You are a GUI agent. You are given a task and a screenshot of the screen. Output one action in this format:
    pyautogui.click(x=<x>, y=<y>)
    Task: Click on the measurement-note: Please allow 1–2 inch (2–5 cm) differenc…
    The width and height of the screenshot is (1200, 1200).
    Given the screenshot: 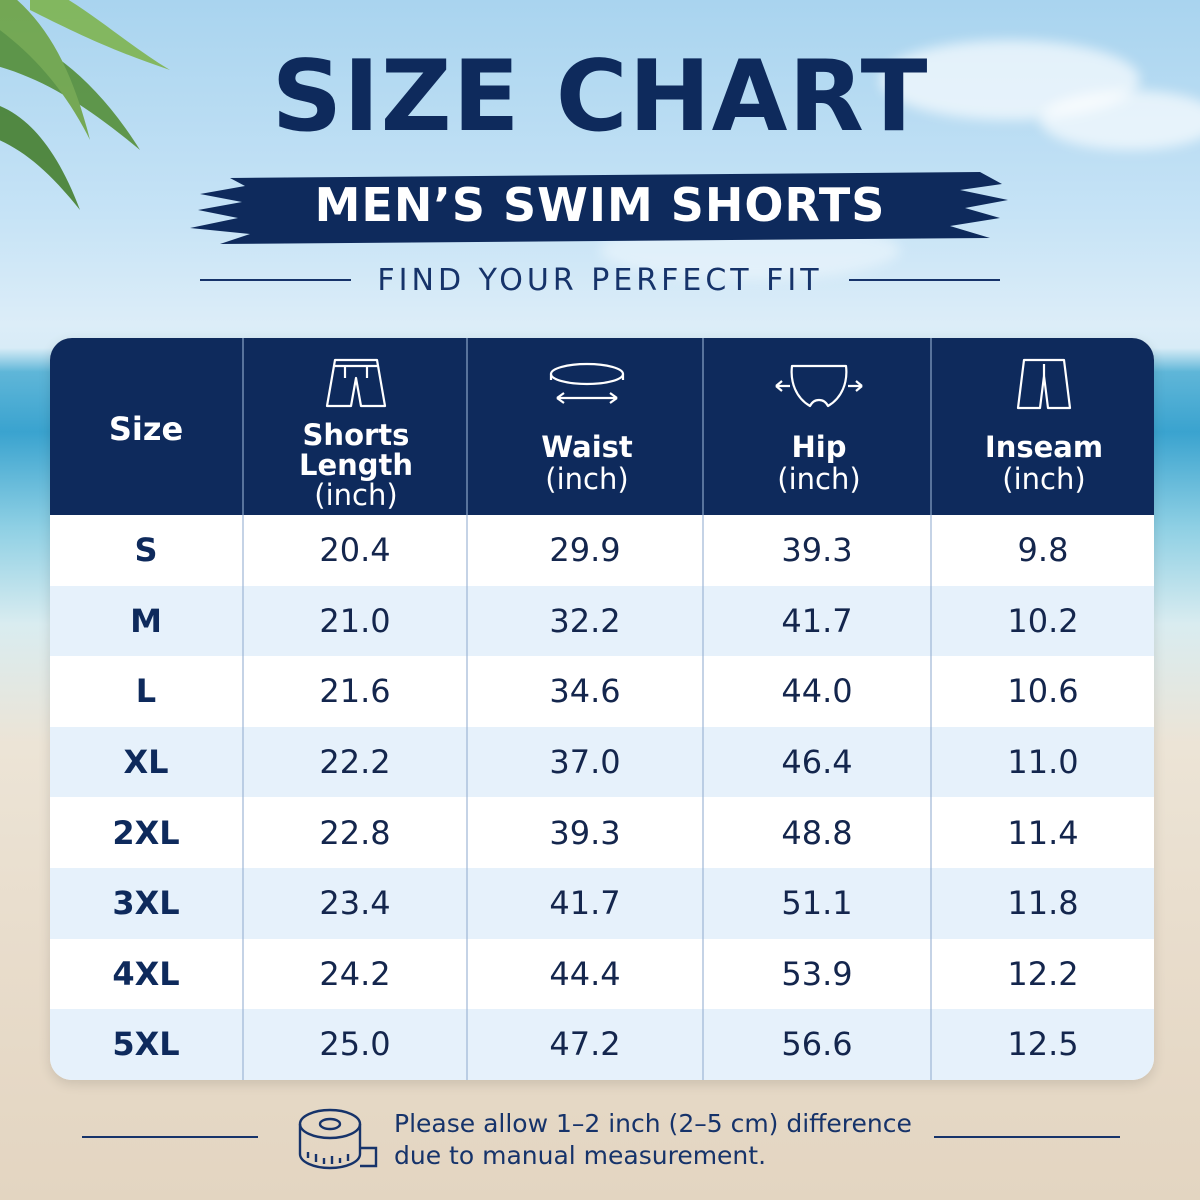 What is the action you would take?
    pyautogui.click(x=653, y=1140)
    